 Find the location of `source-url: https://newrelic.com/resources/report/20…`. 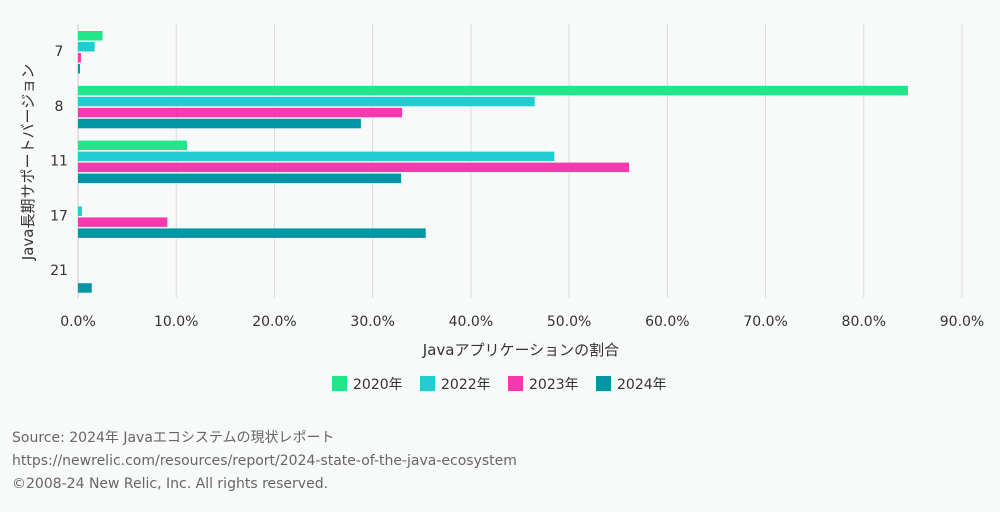

source-url: https://newrelic.com/resources/report/20… is located at coordinates (264, 461).